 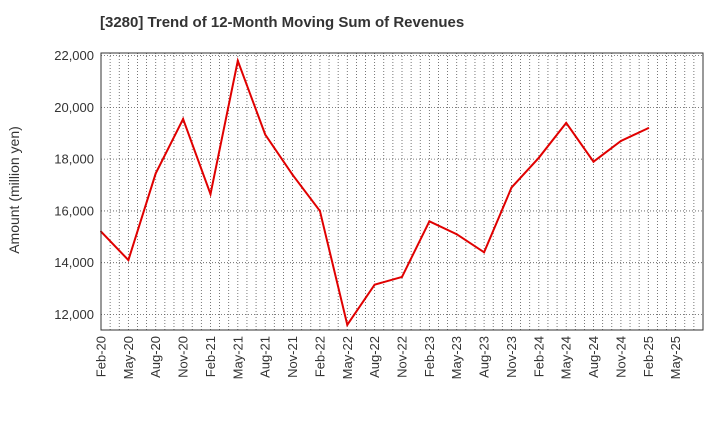 I want to click on x-tick-label: Feb-22, so click(x=319, y=356).